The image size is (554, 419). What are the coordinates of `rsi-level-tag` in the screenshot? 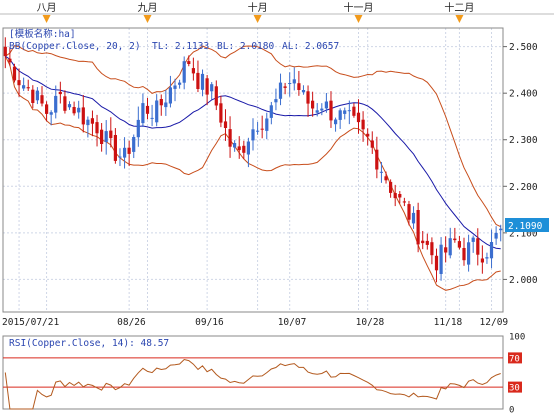 It's located at (515, 358).